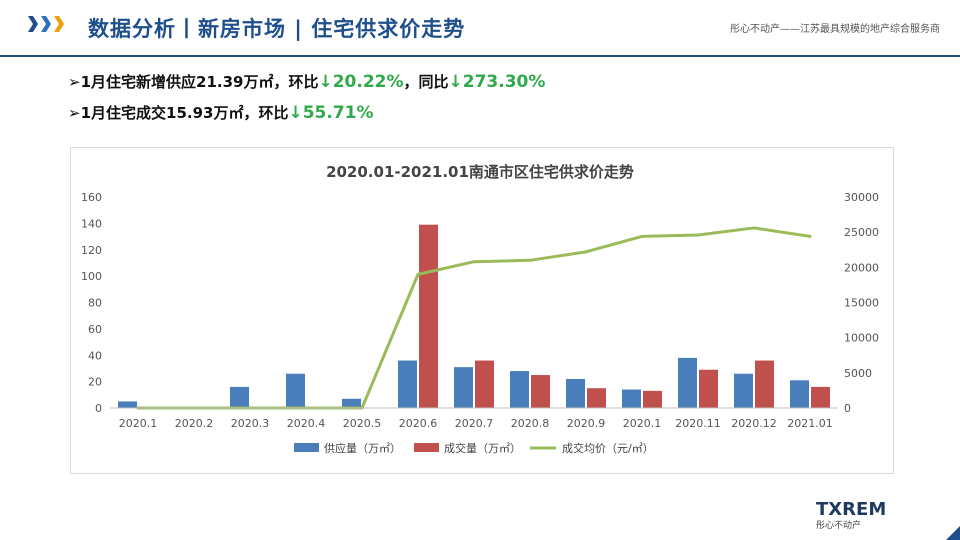 Image resolution: width=960 pixels, height=540 pixels. Describe the element at coordinates (91, 250) in the screenshot. I see `y-left-tick-label: 120` at that location.